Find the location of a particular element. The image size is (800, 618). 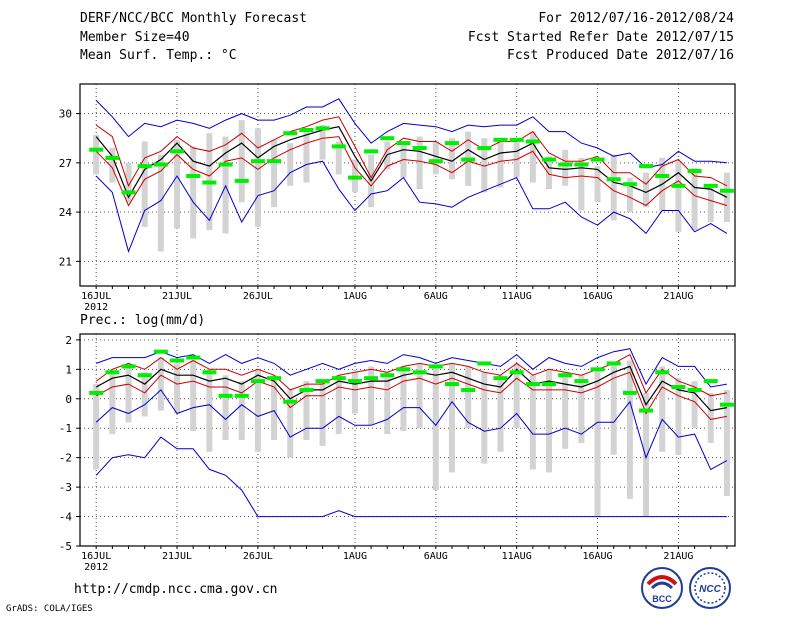

precipitation-year-label: 2012 is located at coordinates (96, 567).